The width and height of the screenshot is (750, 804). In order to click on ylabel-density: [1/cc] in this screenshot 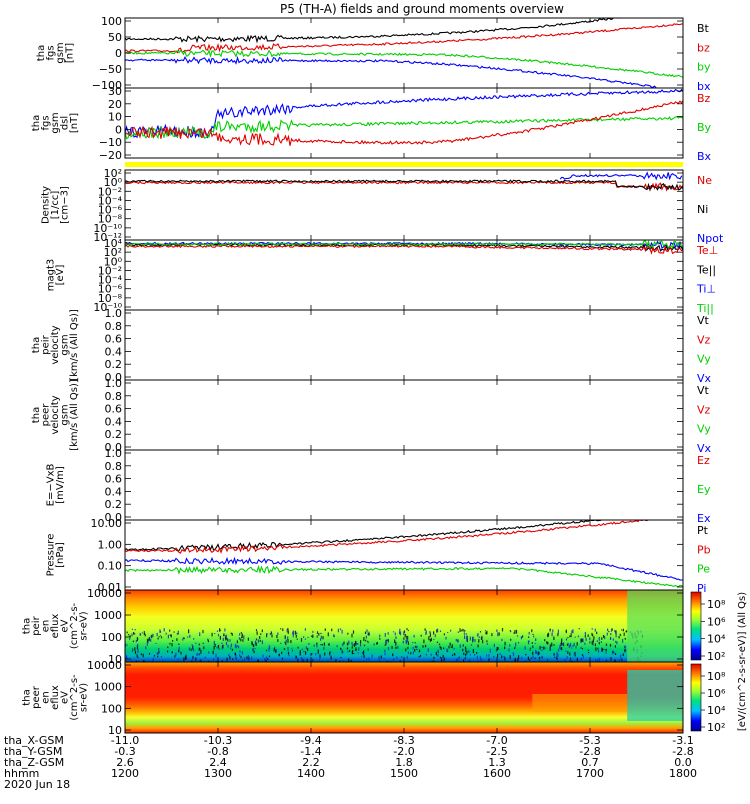, I will do `click(55, 205)`.